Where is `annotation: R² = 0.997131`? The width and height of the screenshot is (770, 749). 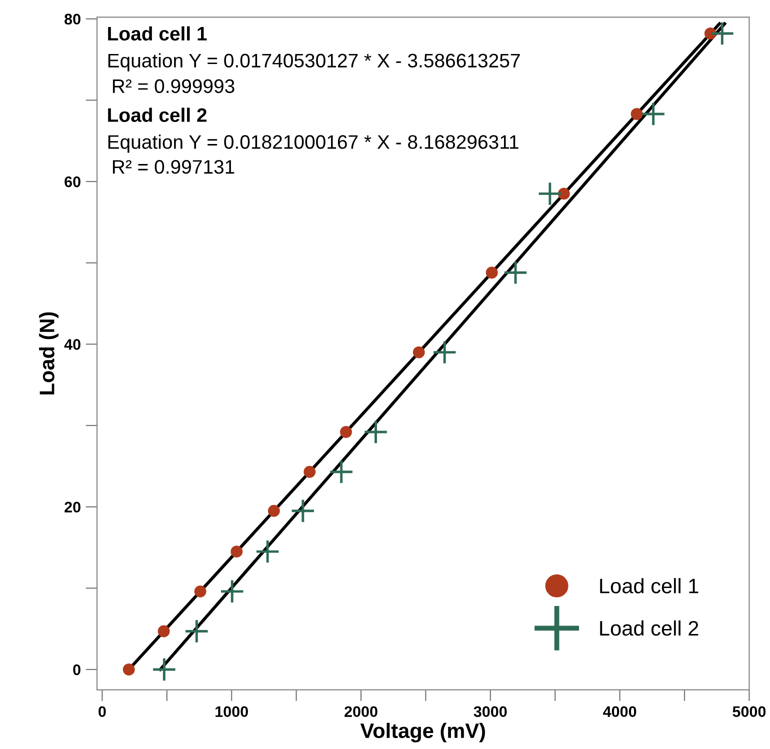
annotation: R² = 0.997131 is located at coordinates (173, 167).